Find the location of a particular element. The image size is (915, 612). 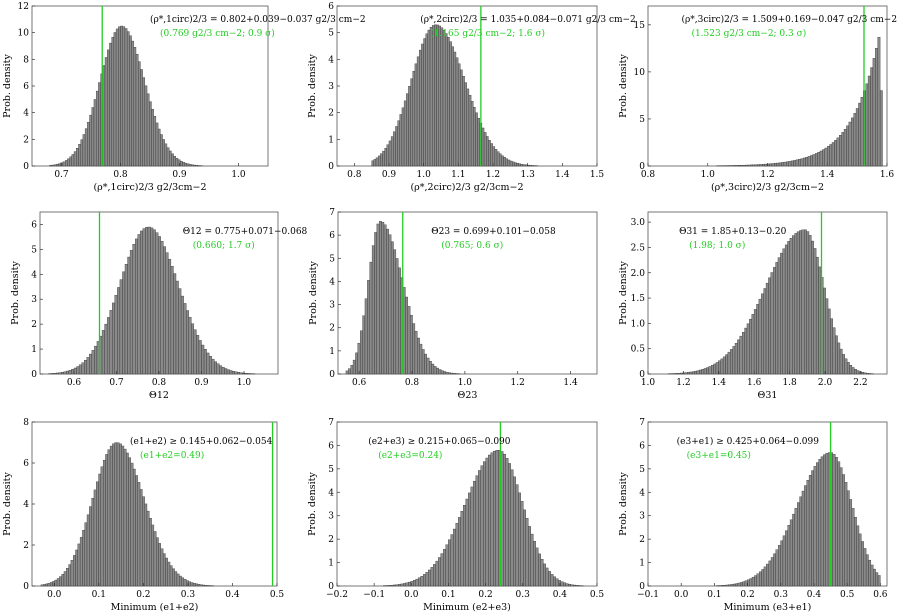

x-tick-label: 0.0 is located at coordinates (54, 595).